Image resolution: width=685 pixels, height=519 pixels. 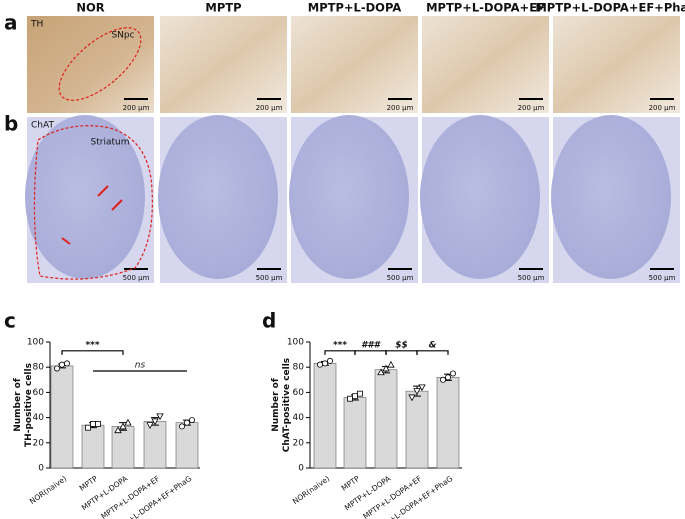 What do you see at coordinates (355, 8) in the screenshot?
I see `column-header: MPTP+L-DOPA` at bounding box center [355, 8].